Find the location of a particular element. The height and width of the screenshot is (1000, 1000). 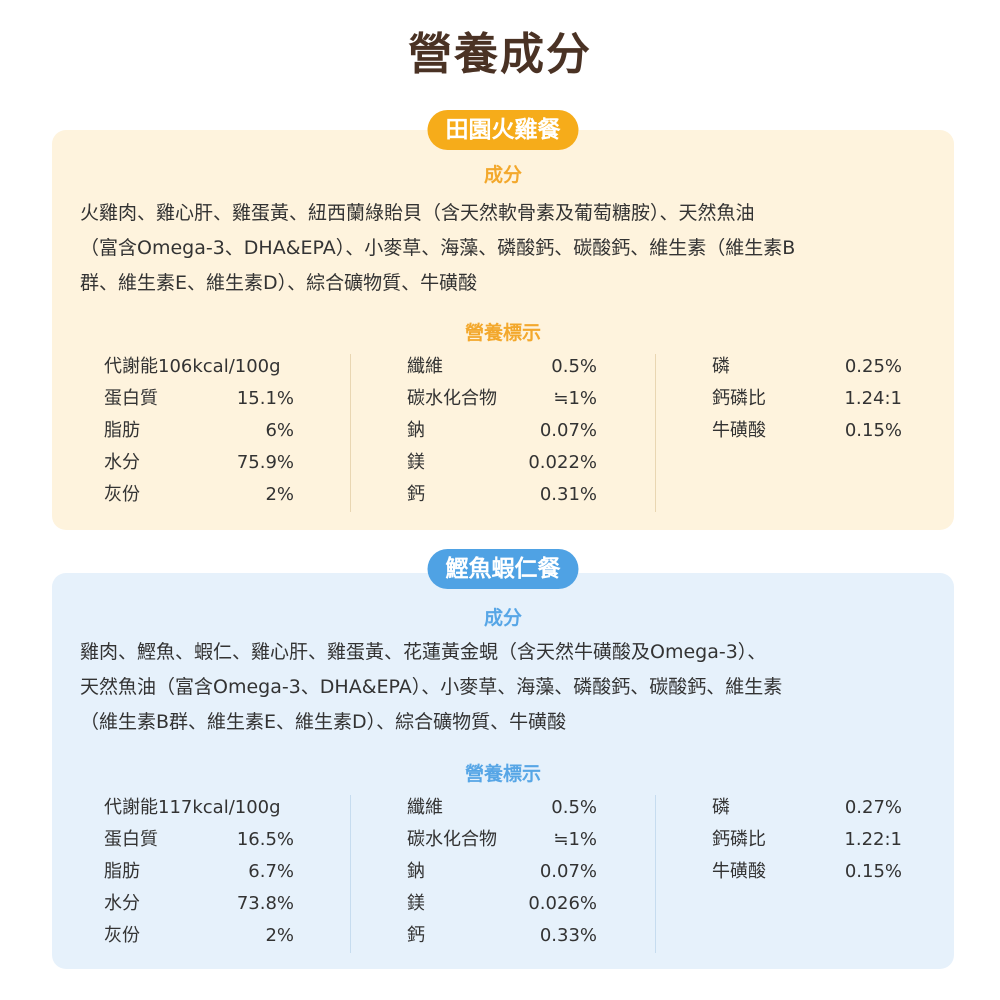

product-name-badge: 鰹魚蝦仁餐 is located at coordinates (503, 569).